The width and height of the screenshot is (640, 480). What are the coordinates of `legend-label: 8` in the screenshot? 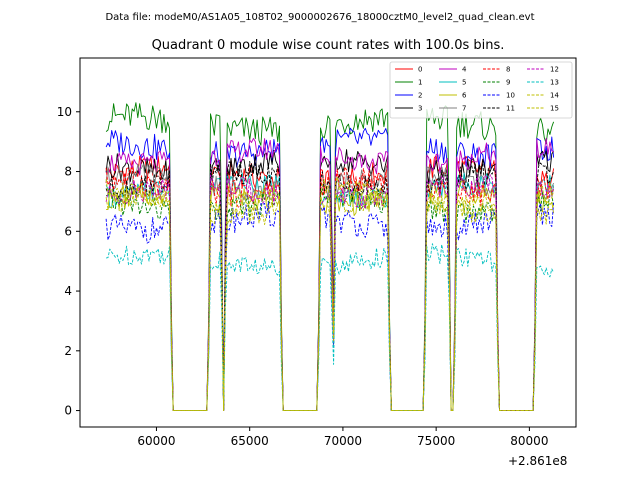 It's located at (508, 70).